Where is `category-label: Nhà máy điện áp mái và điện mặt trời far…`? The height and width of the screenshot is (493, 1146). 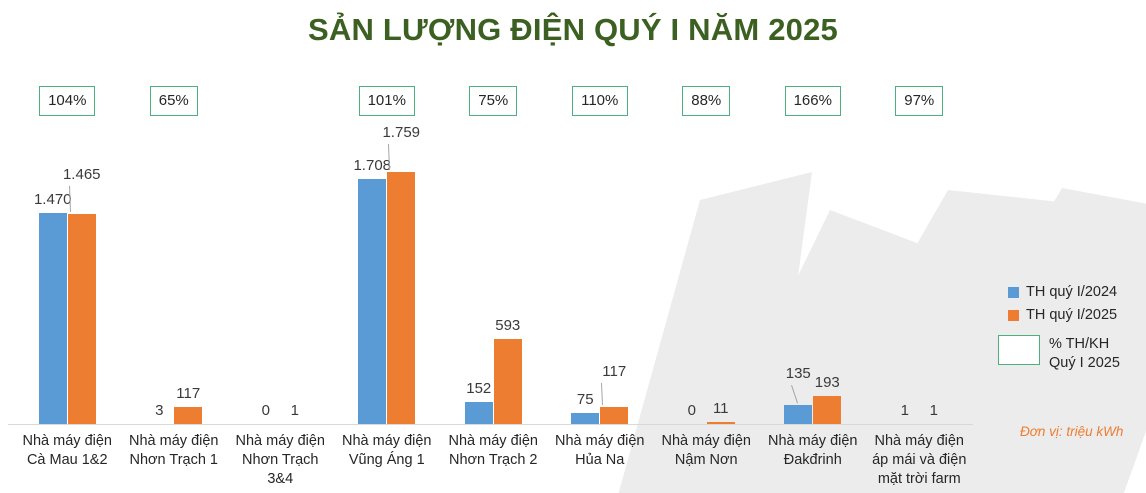
category-label: Nhà máy điện áp mái và điện mặt trời far… is located at coordinates (919, 460).